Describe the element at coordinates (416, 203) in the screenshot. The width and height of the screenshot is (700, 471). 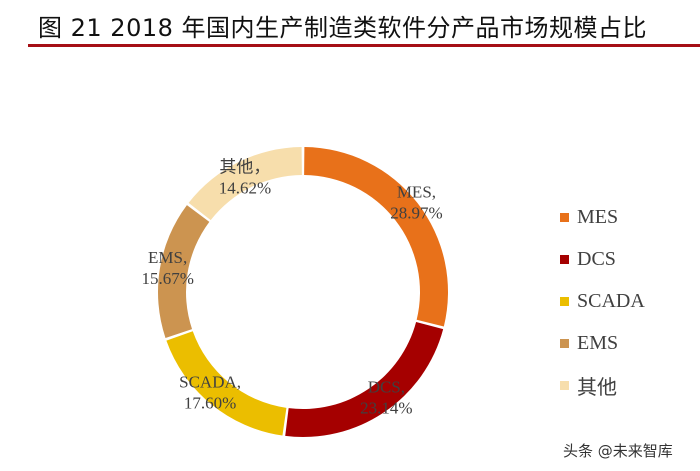
I see `data-label: MES, 28.97%` at that location.